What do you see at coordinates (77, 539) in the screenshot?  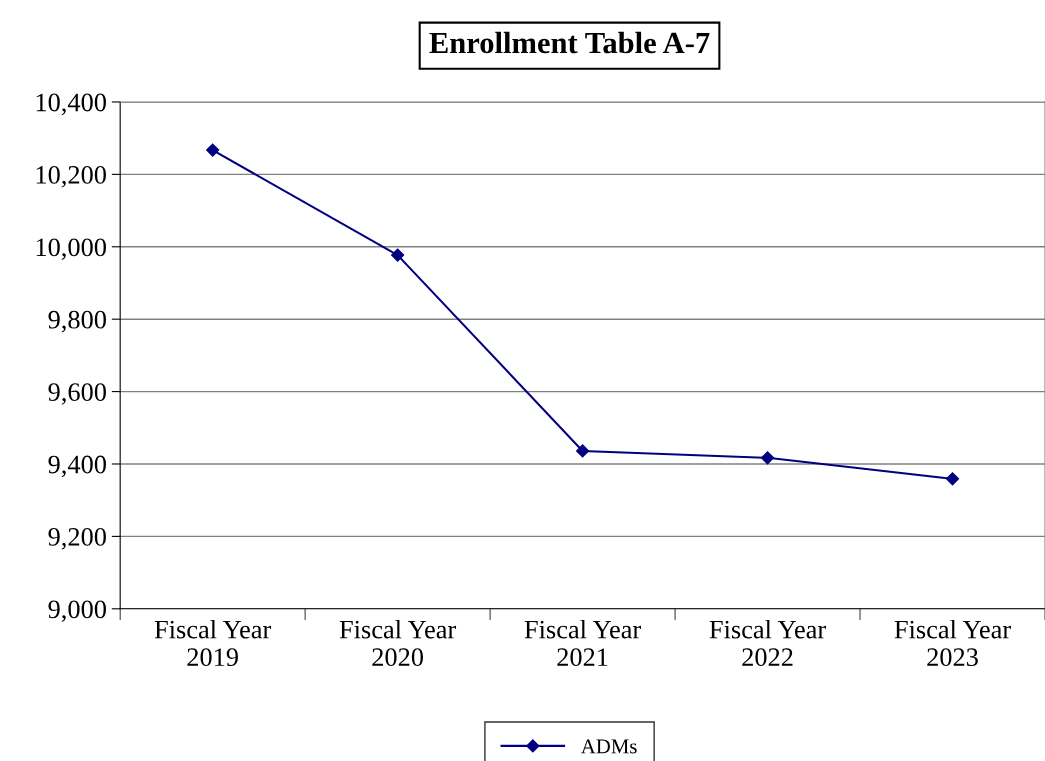 I see `y-tick-label: 9,200` at bounding box center [77, 539].